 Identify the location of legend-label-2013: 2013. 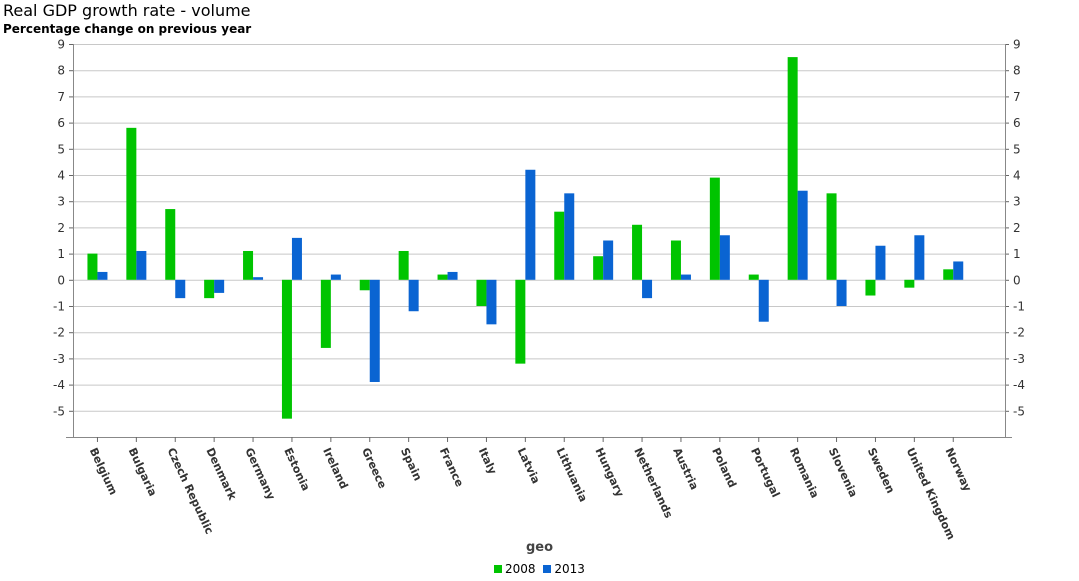
(569, 569).